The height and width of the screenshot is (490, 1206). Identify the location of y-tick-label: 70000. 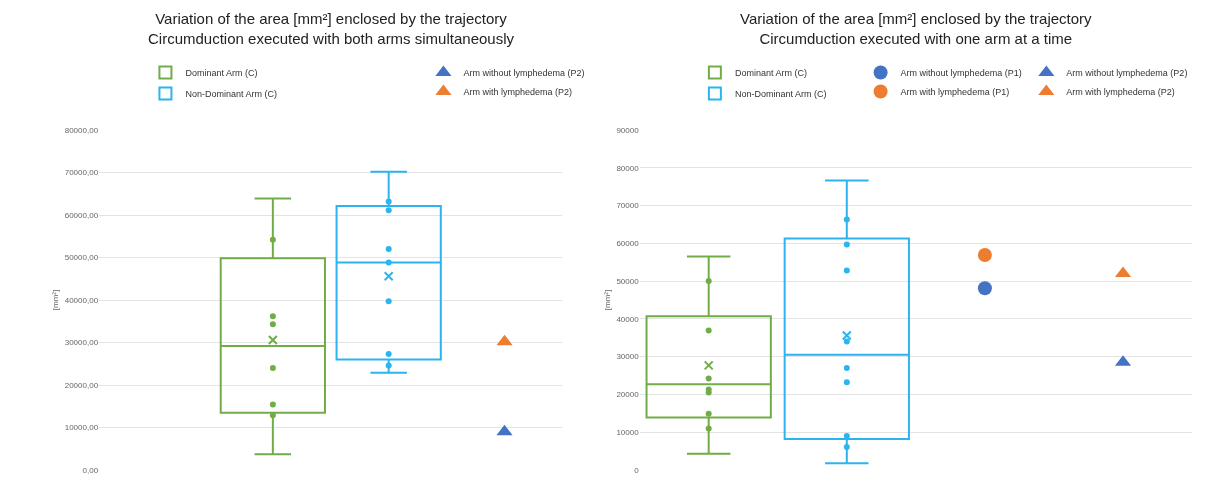
(628, 206).